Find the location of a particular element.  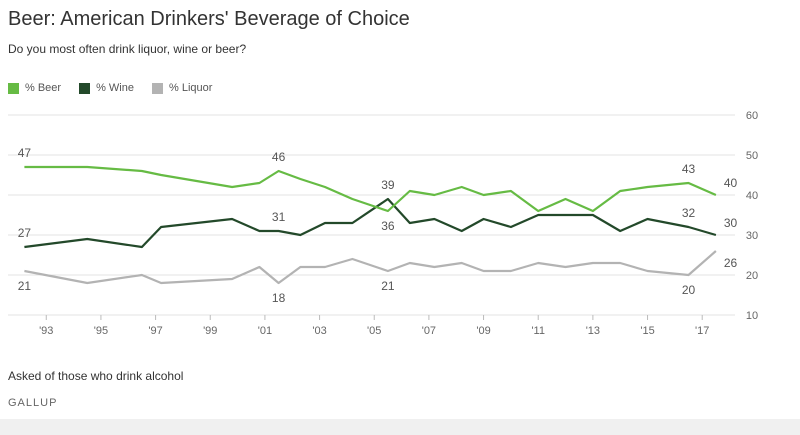

data-label-6: 39 is located at coordinates (388, 185).